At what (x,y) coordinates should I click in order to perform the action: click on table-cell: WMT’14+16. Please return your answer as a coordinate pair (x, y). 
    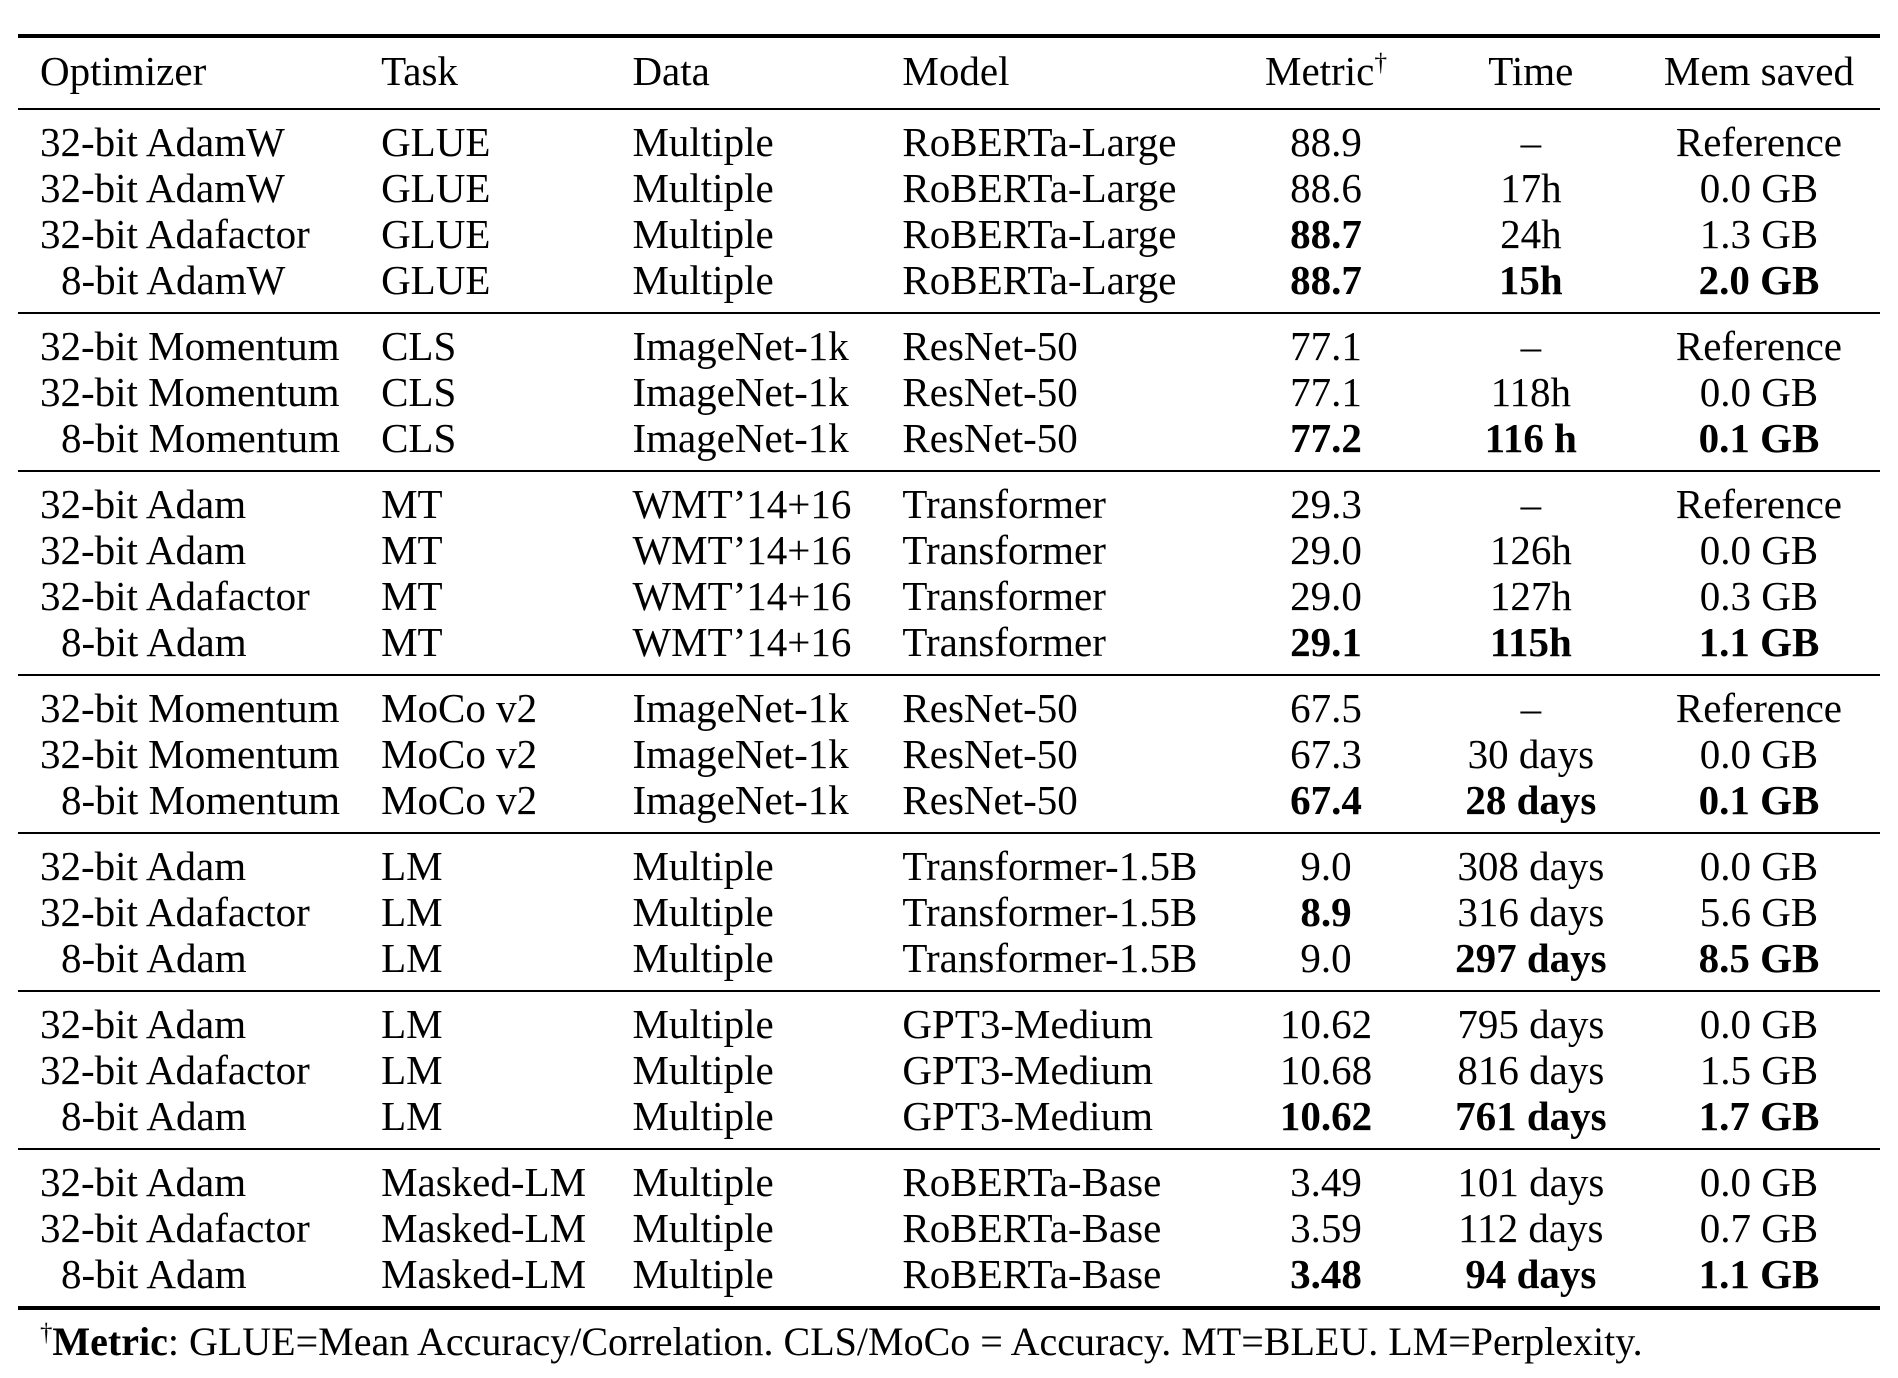
    Looking at the image, I should click on (742, 642).